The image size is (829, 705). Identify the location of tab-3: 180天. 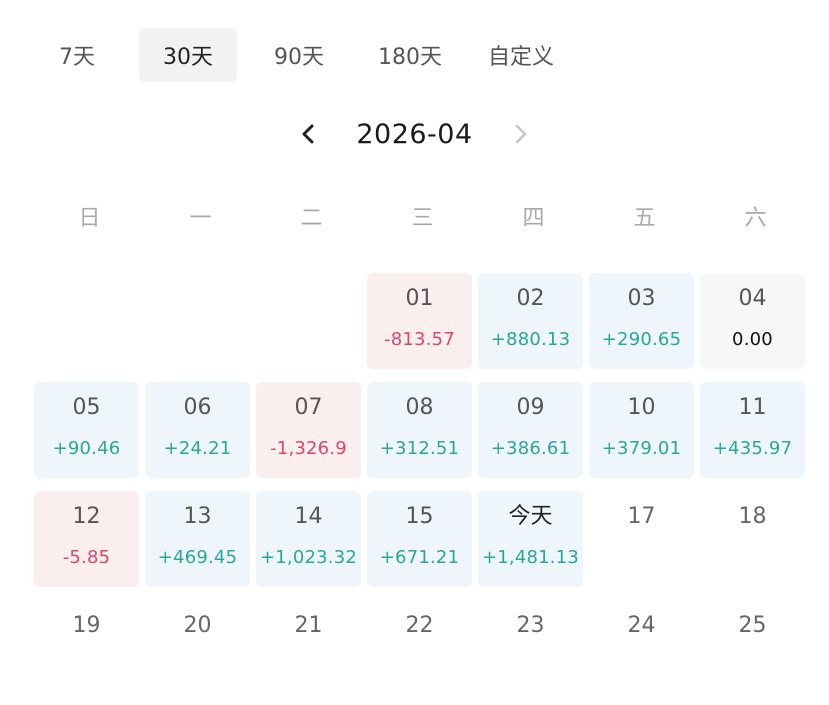
(410, 57).